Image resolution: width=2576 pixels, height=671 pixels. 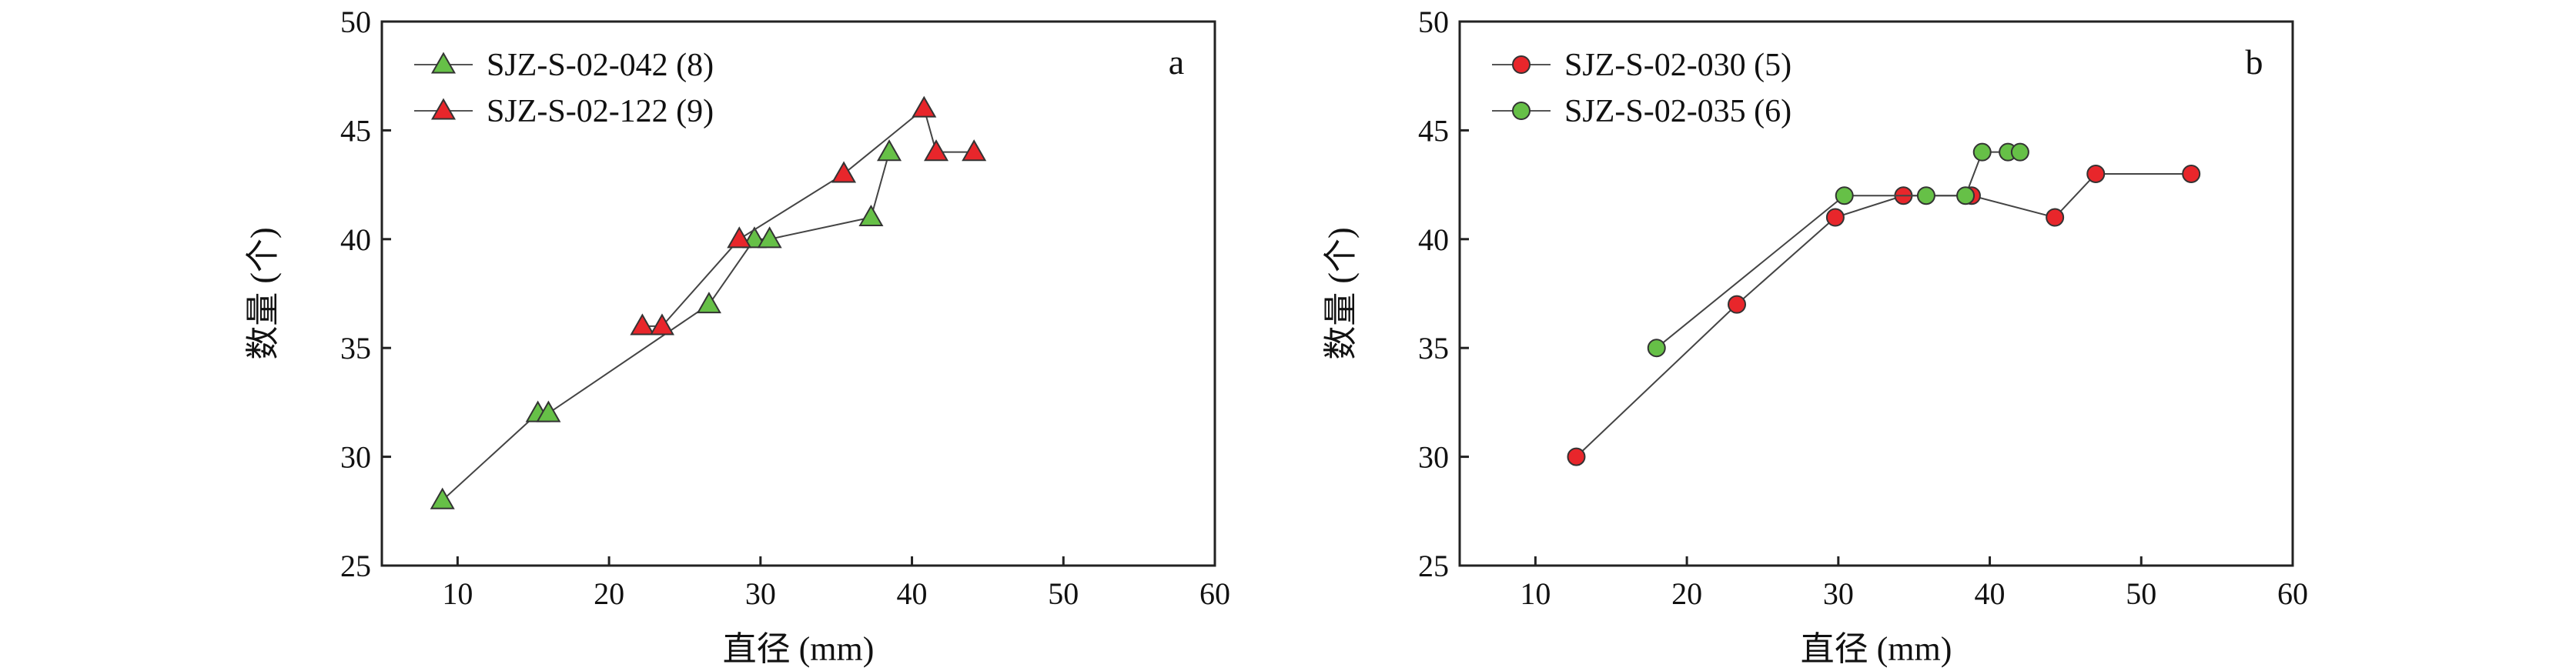 I want to click on legend-label: SJZ-S-02-122 (9), so click(x=601, y=111).